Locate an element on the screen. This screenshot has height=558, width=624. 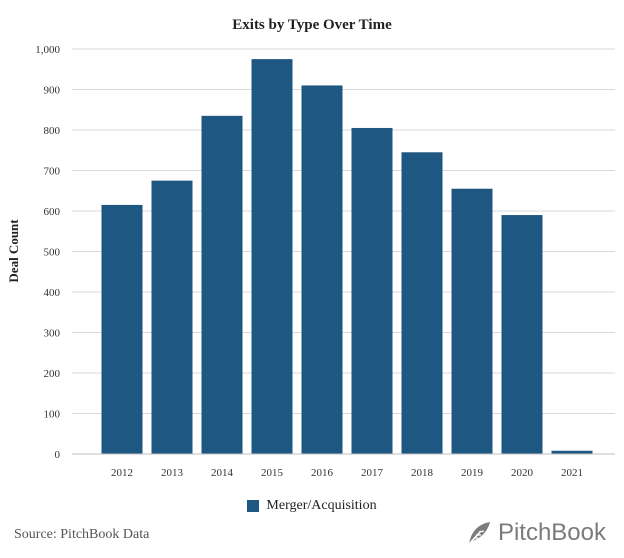
brand-logo: PitchBook is located at coordinates (536, 533).